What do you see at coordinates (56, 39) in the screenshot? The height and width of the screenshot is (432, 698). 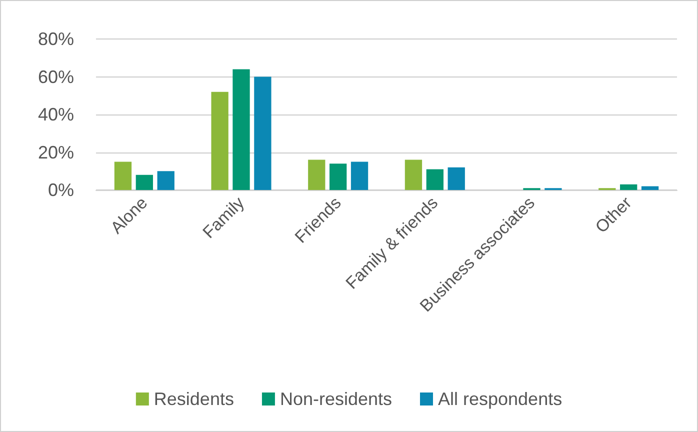 I see `y-tick-label: 80%` at bounding box center [56, 39].